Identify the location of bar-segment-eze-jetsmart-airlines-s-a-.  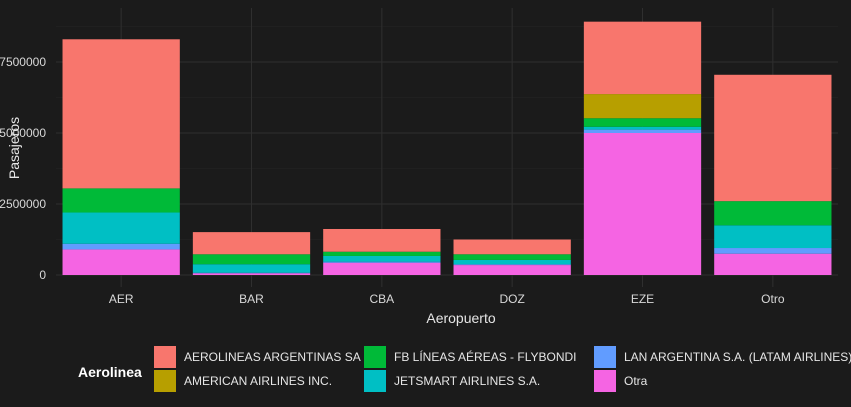
(642, 128).